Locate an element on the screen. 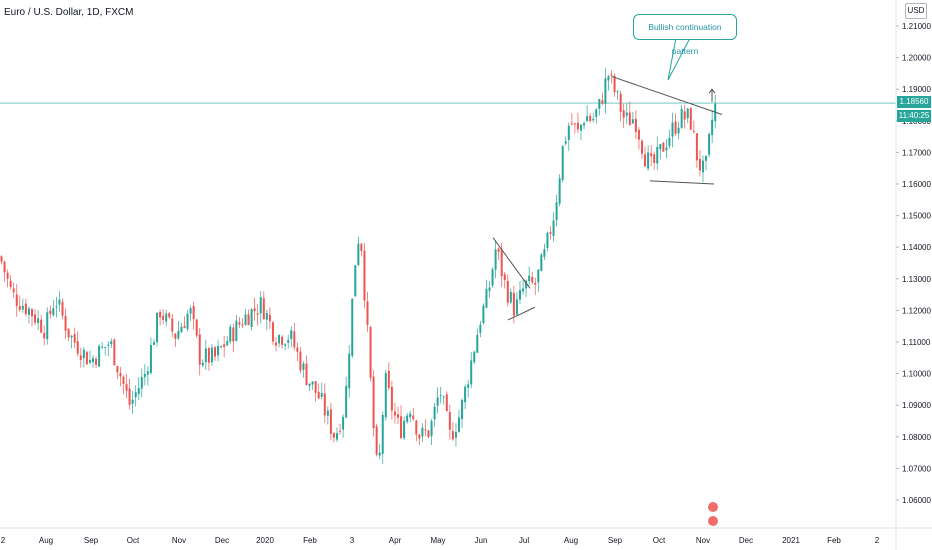 The height and width of the screenshot is (550, 932). x-tick-label: Nov is located at coordinates (179, 540).